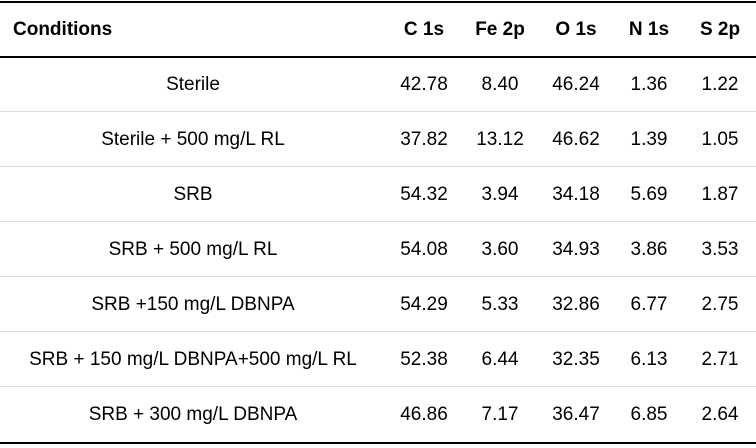 This screenshot has height=448, width=756. Describe the element at coordinates (378, 85) in the screenshot. I see `table-row: Sterile 42.78 8.40 46.24 1.36 1.22` at that location.